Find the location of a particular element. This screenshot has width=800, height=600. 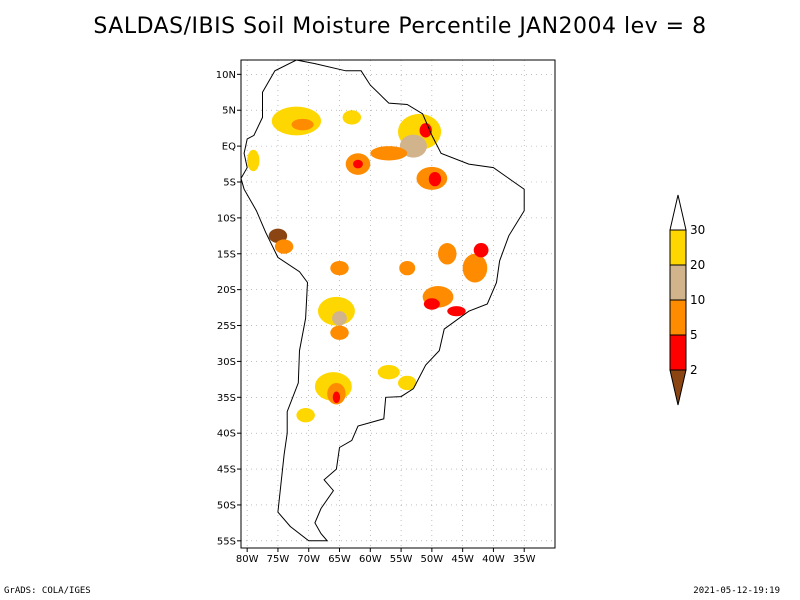

lat-tick-label: 45S is located at coordinates (226, 470).